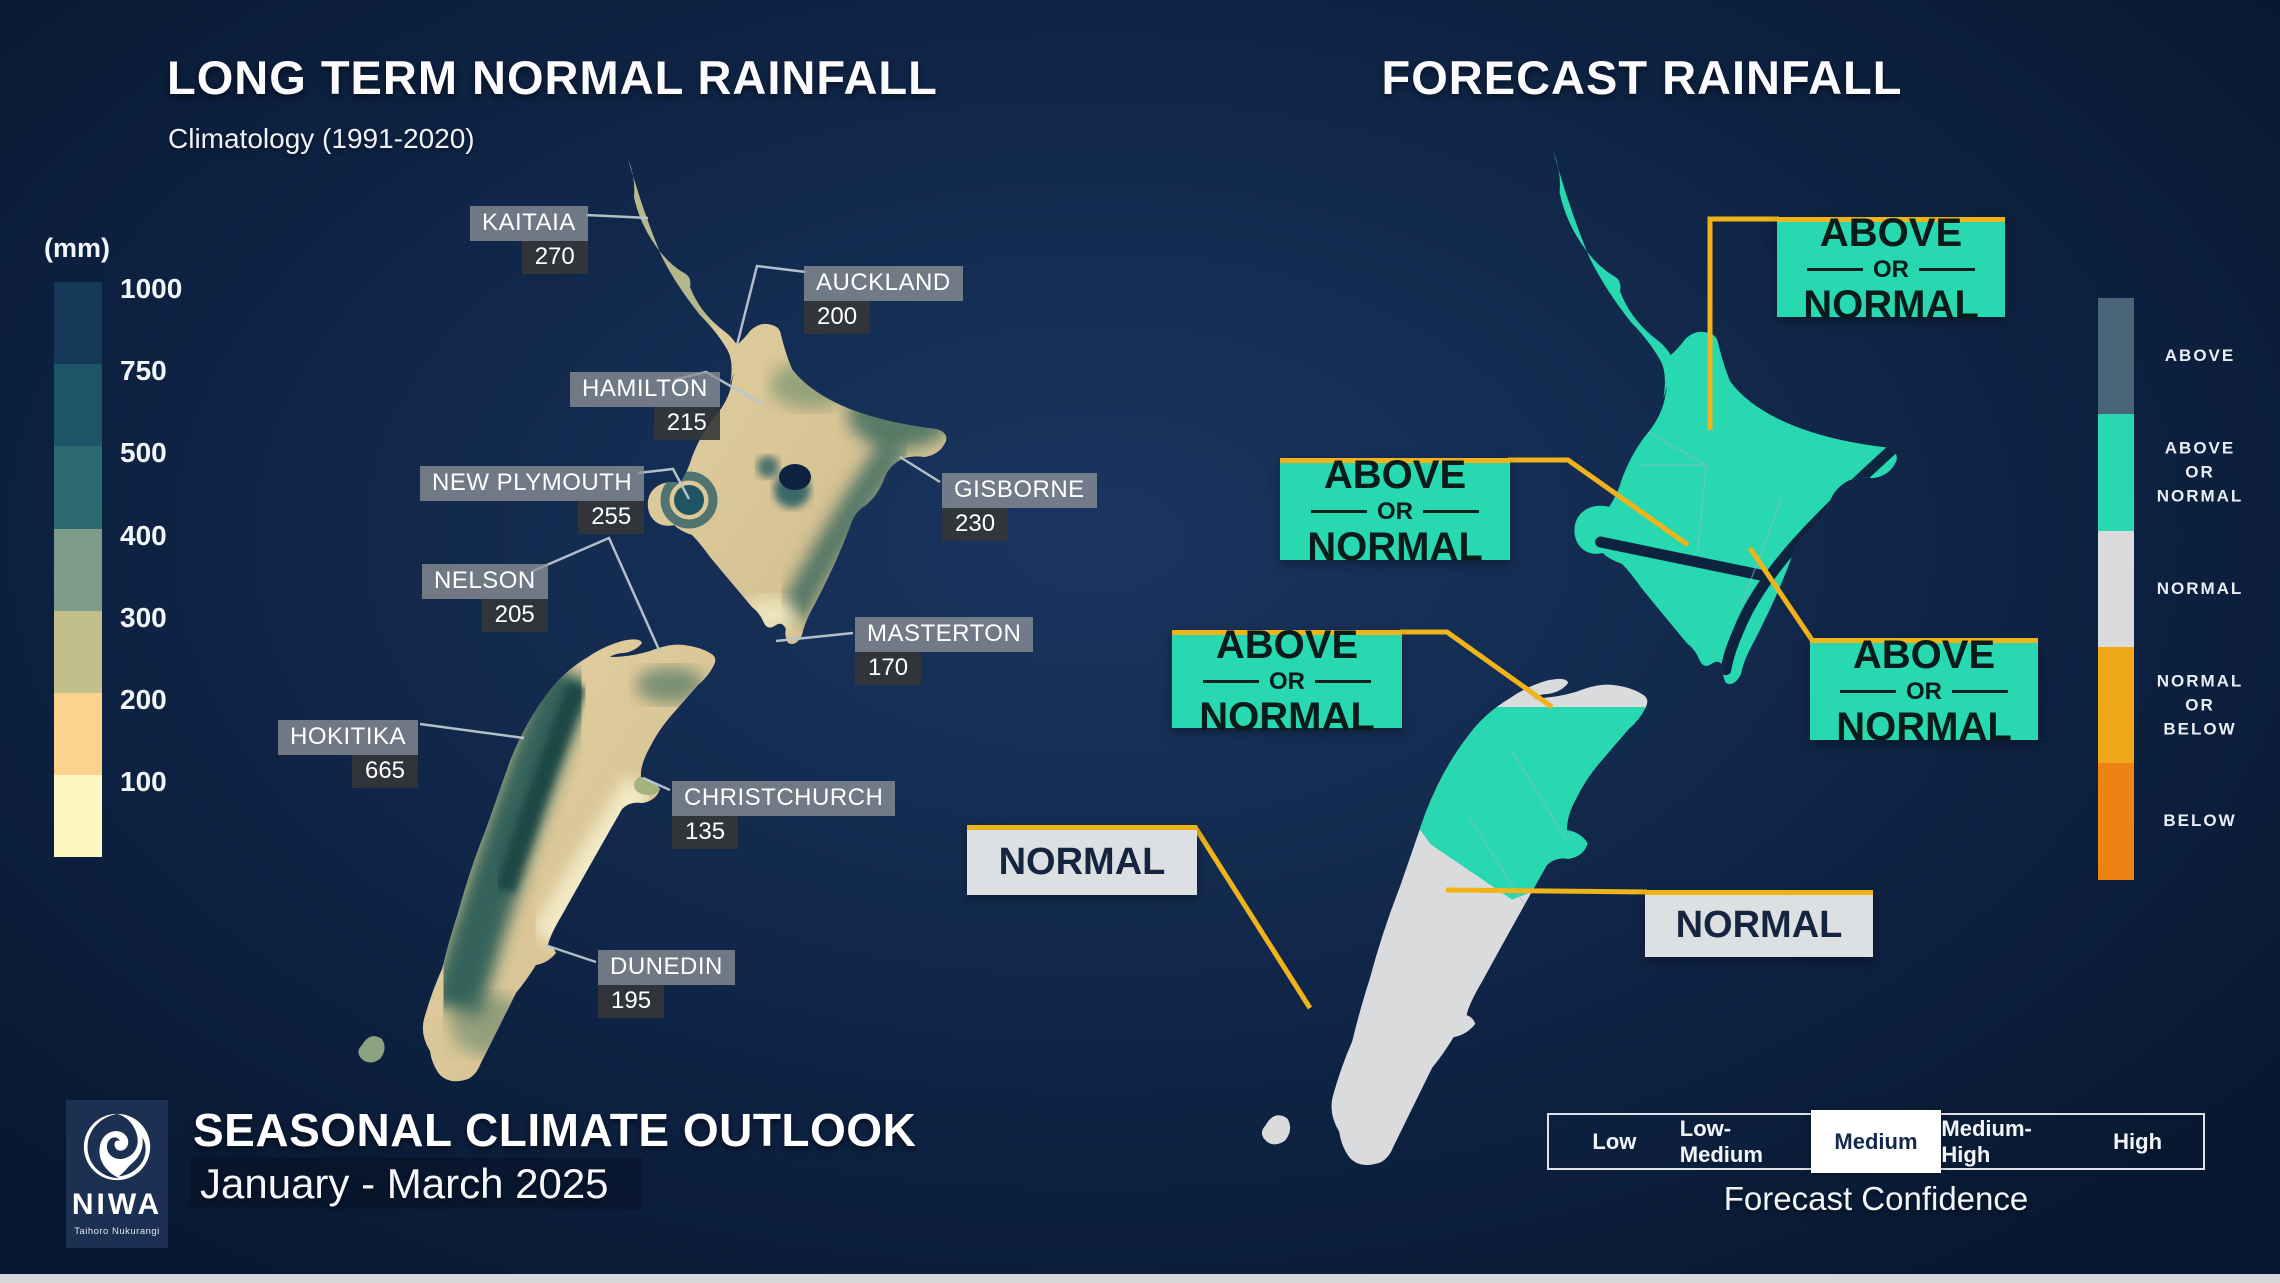 The image size is (2280, 1283). Describe the element at coordinates (143, 781) in the screenshot. I see `rain-scale-tick: 100` at that location.